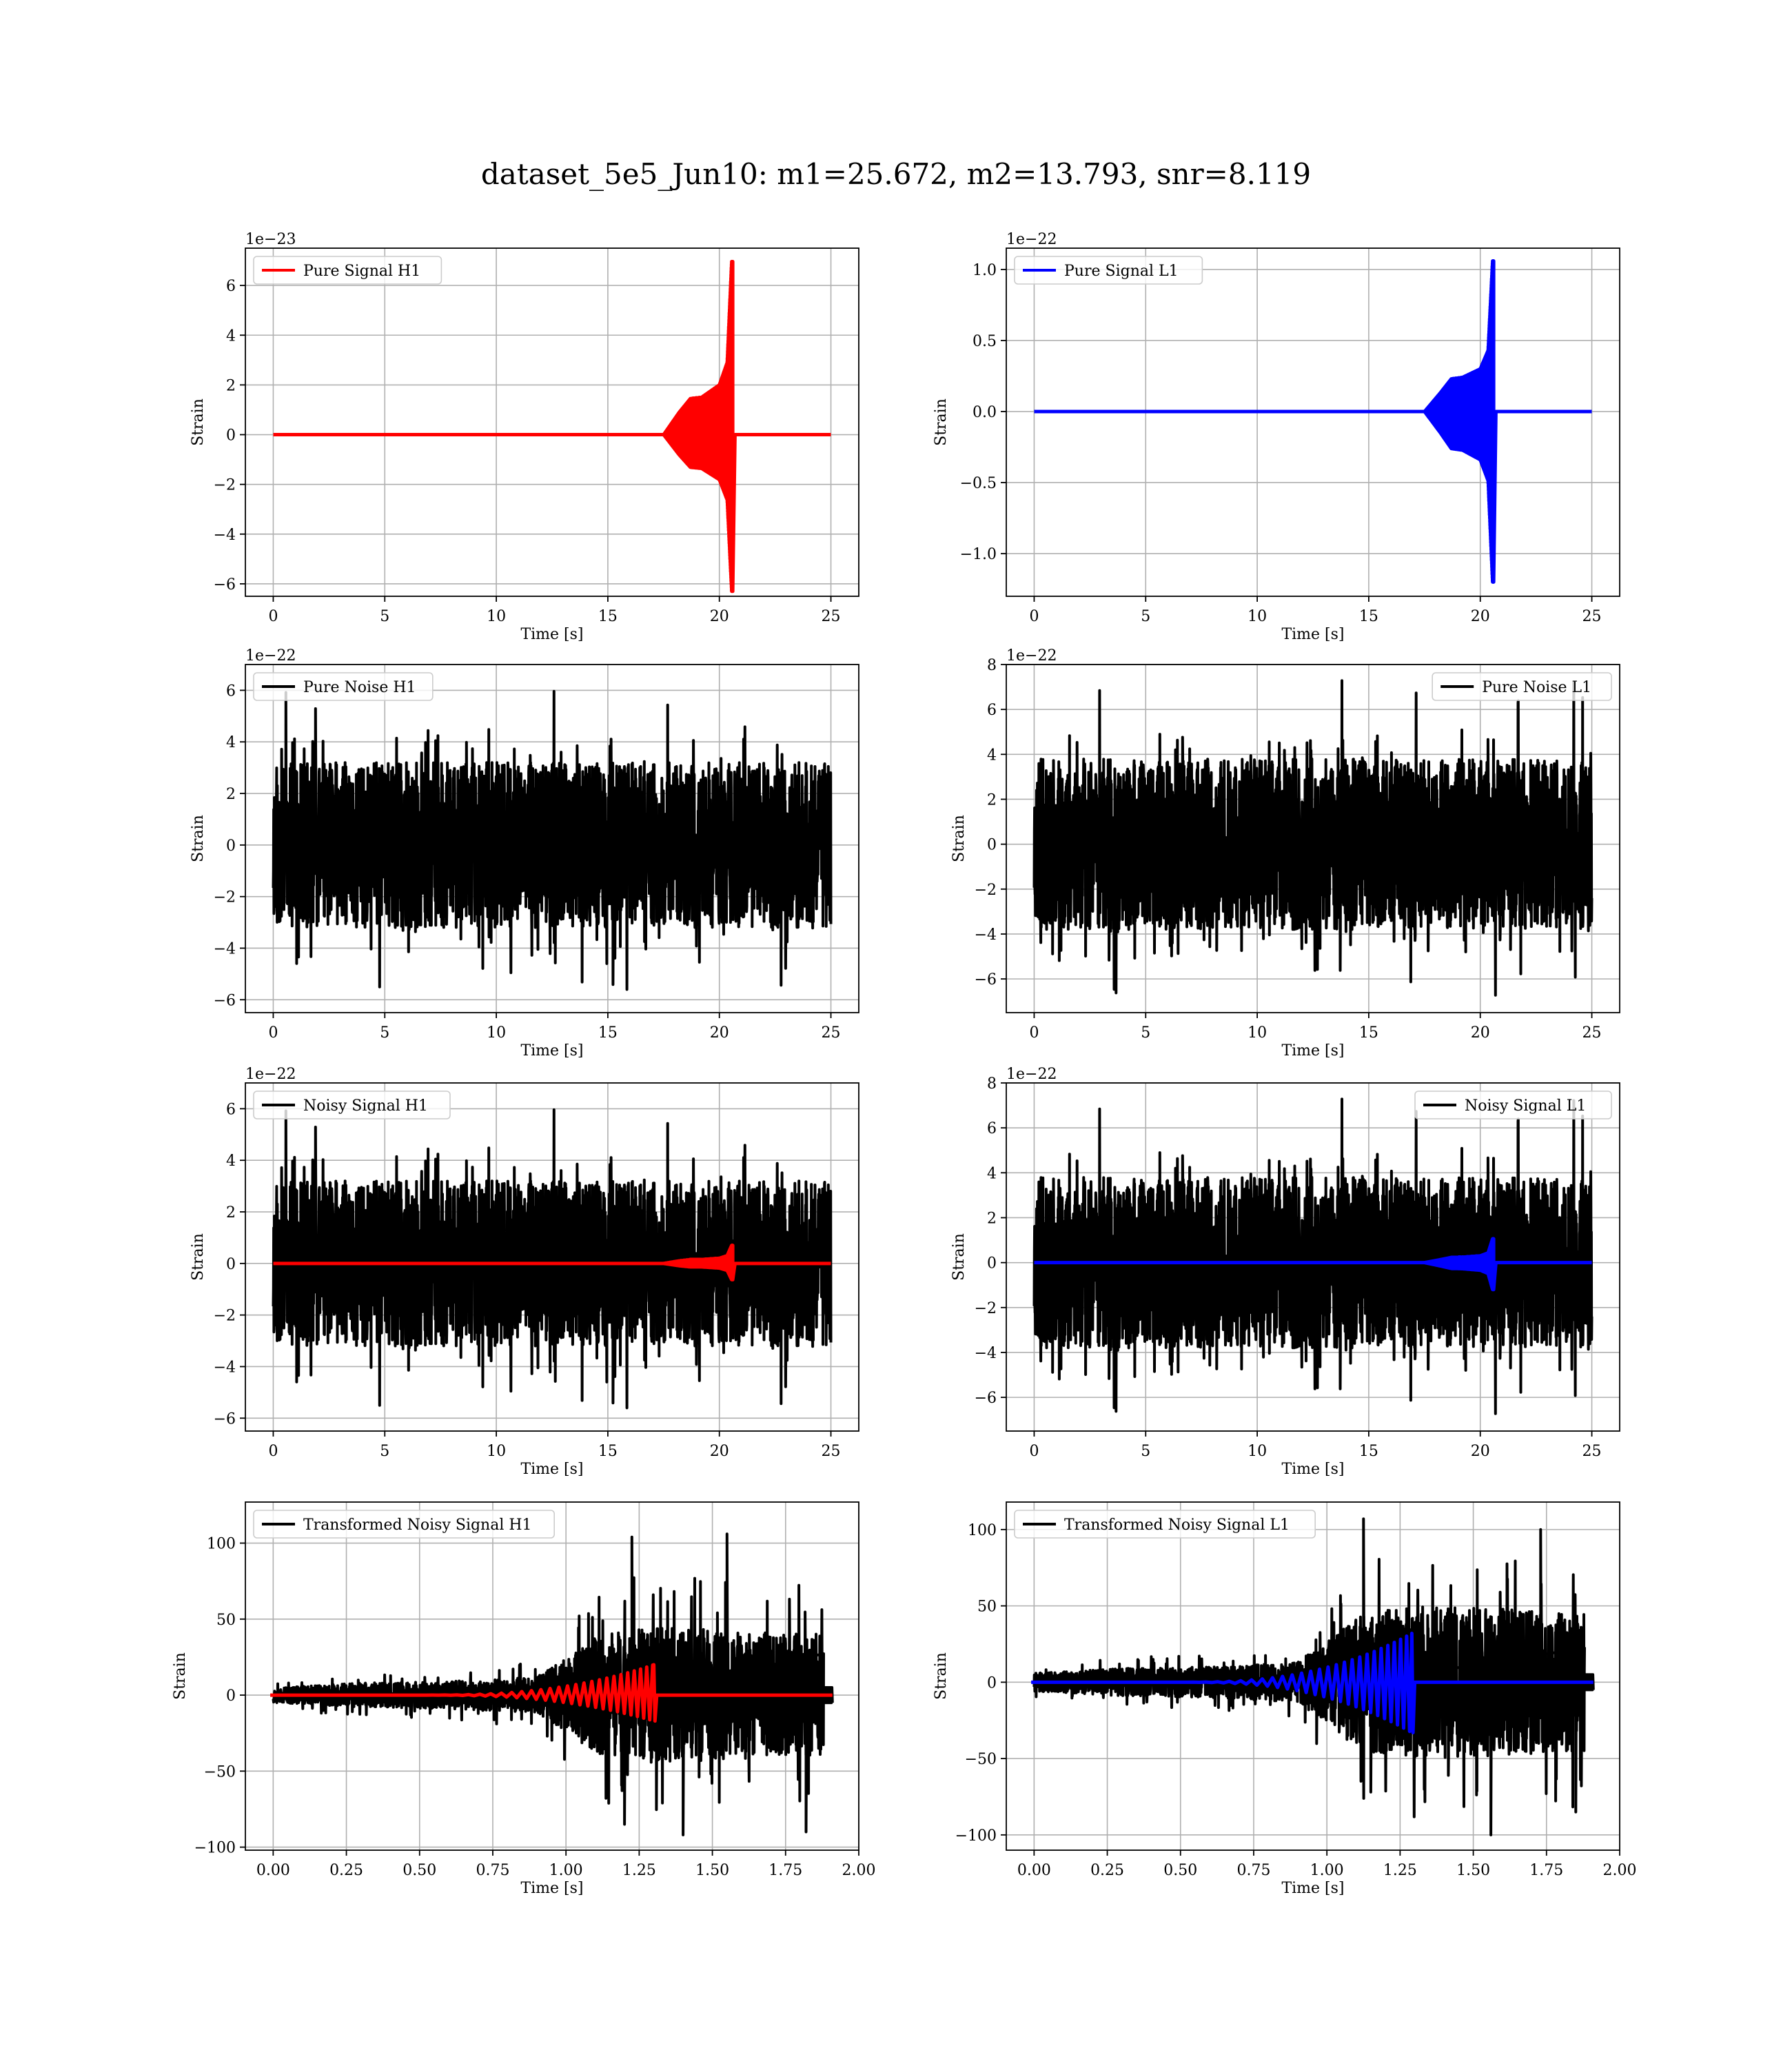 The image size is (1792, 2068). What do you see at coordinates (1546, 1870) in the screenshot?
I see `x-tick-label: 1.75` at bounding box center [1546, 1870].